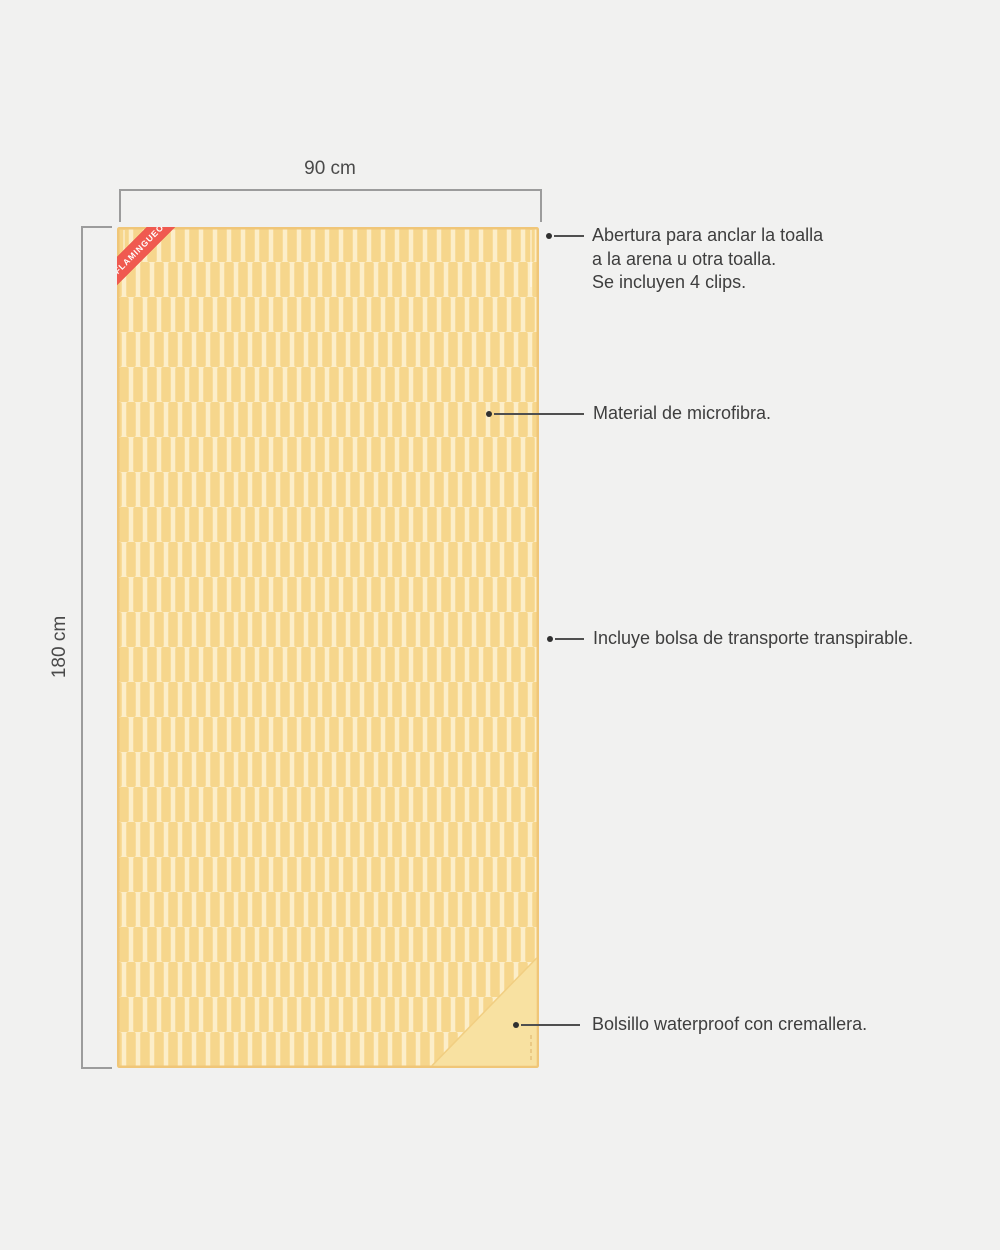  I want to click on callout-text-line: Se incluyen 4 clips., so click(669, 282).